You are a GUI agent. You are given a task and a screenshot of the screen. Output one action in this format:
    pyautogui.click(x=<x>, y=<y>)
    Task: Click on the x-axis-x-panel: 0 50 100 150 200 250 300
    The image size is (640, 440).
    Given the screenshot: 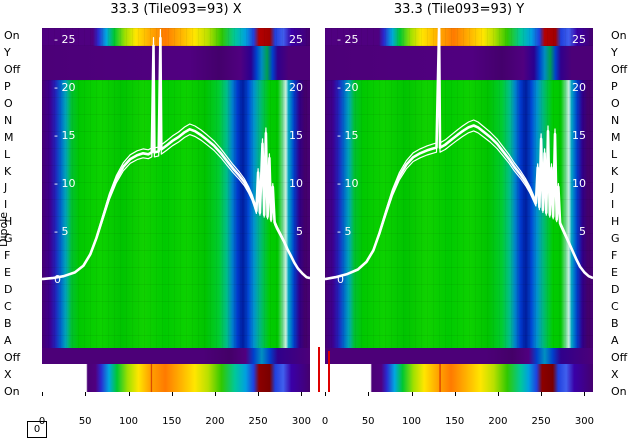 What is the action you would take?
    pyautogui.click(x=175, y=423)
    